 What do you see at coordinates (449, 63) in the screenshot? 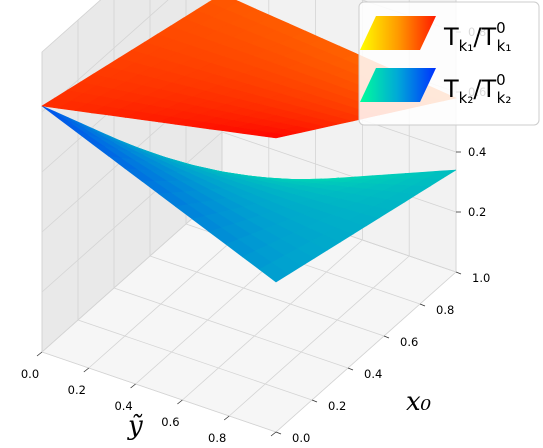
I see `legend: Tk₁/T0 k₁ Tk₂/T0 k₂` at bounding box center [449, 63].